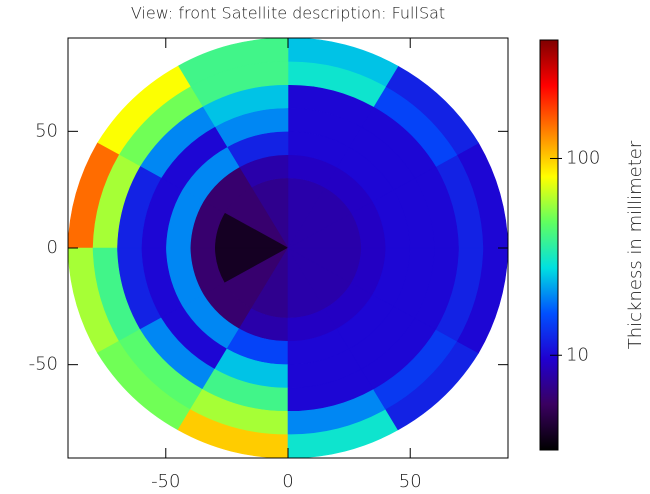 Image resolution: width=650 pixels, height=494 pixels. I want to click on colorbar-tick-label: 100, so click(583, 157).